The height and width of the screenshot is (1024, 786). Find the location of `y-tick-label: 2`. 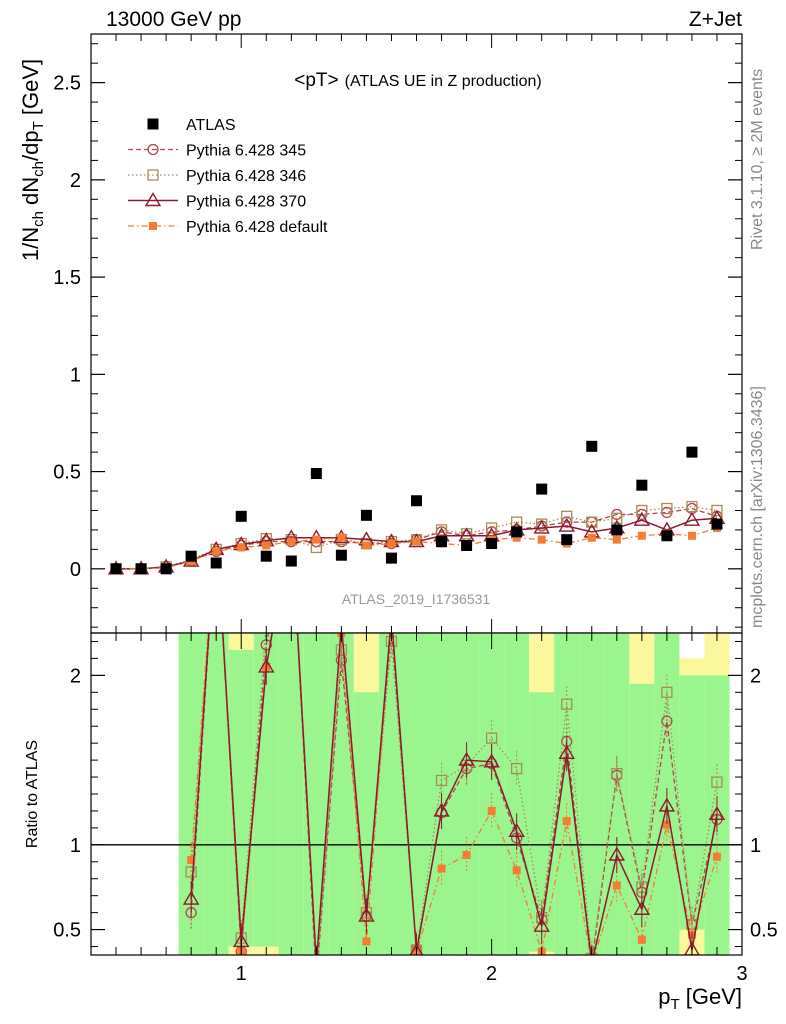

y-tick-label: 2 is located at coordinates (75, 181).